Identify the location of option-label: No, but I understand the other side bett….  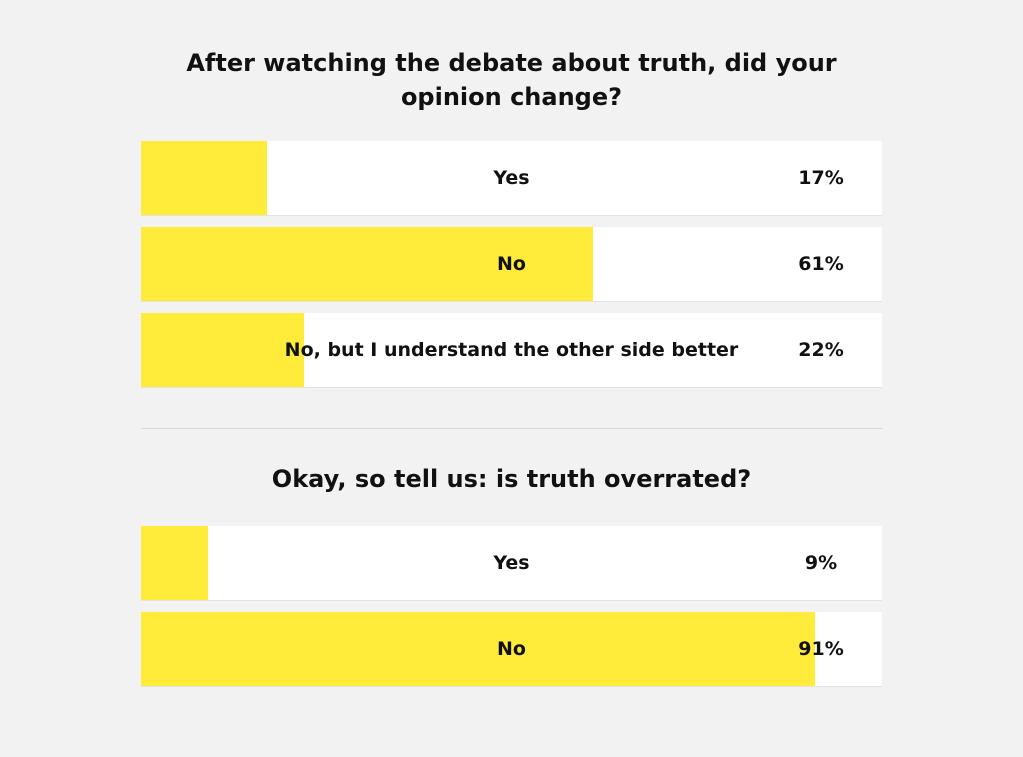
(511, 350).